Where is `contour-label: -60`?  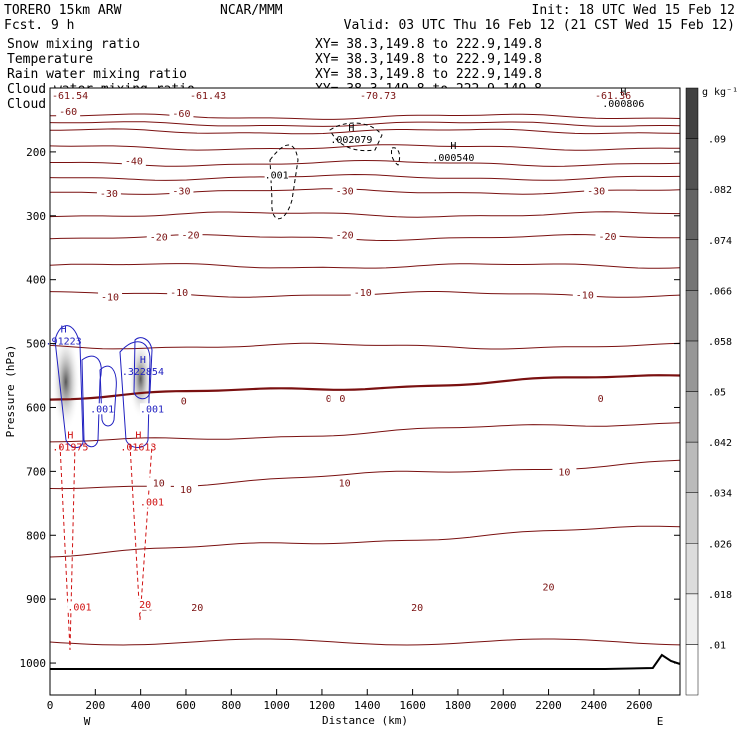 contour-label: -60 is located at coordinates (68, 112).